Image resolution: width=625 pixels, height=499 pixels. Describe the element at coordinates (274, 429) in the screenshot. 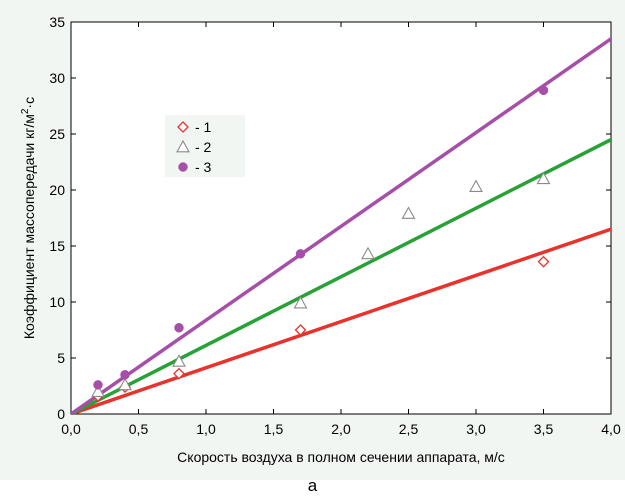

I see `x-tick-label: 1,5` at that location.